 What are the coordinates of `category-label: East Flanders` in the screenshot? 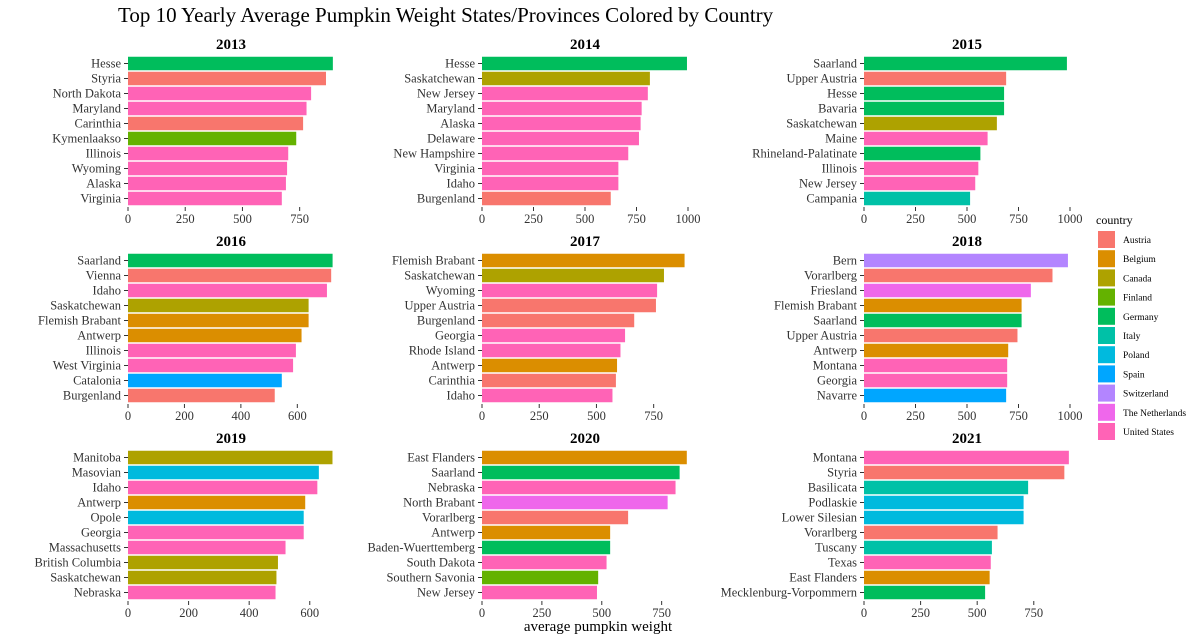 It's located at (441, 458).